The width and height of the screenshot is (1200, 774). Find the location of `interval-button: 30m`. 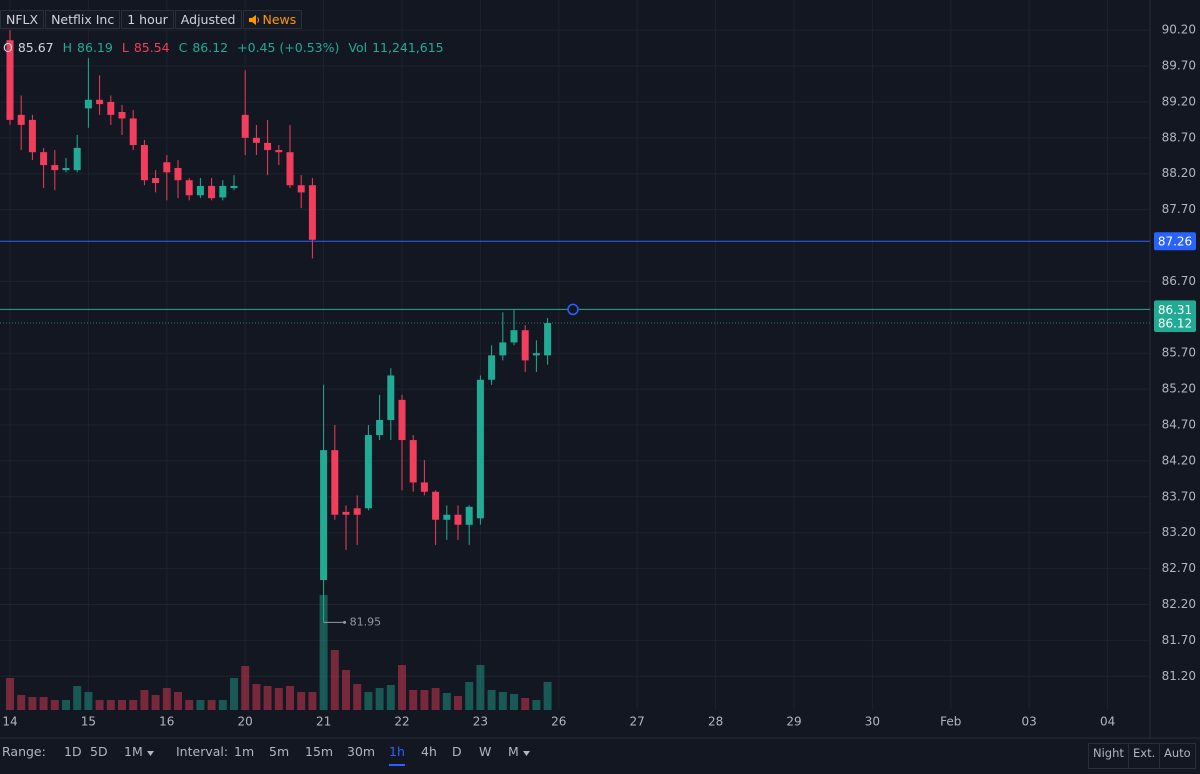

interval-button: 30m is located at coordinates (361, 751).